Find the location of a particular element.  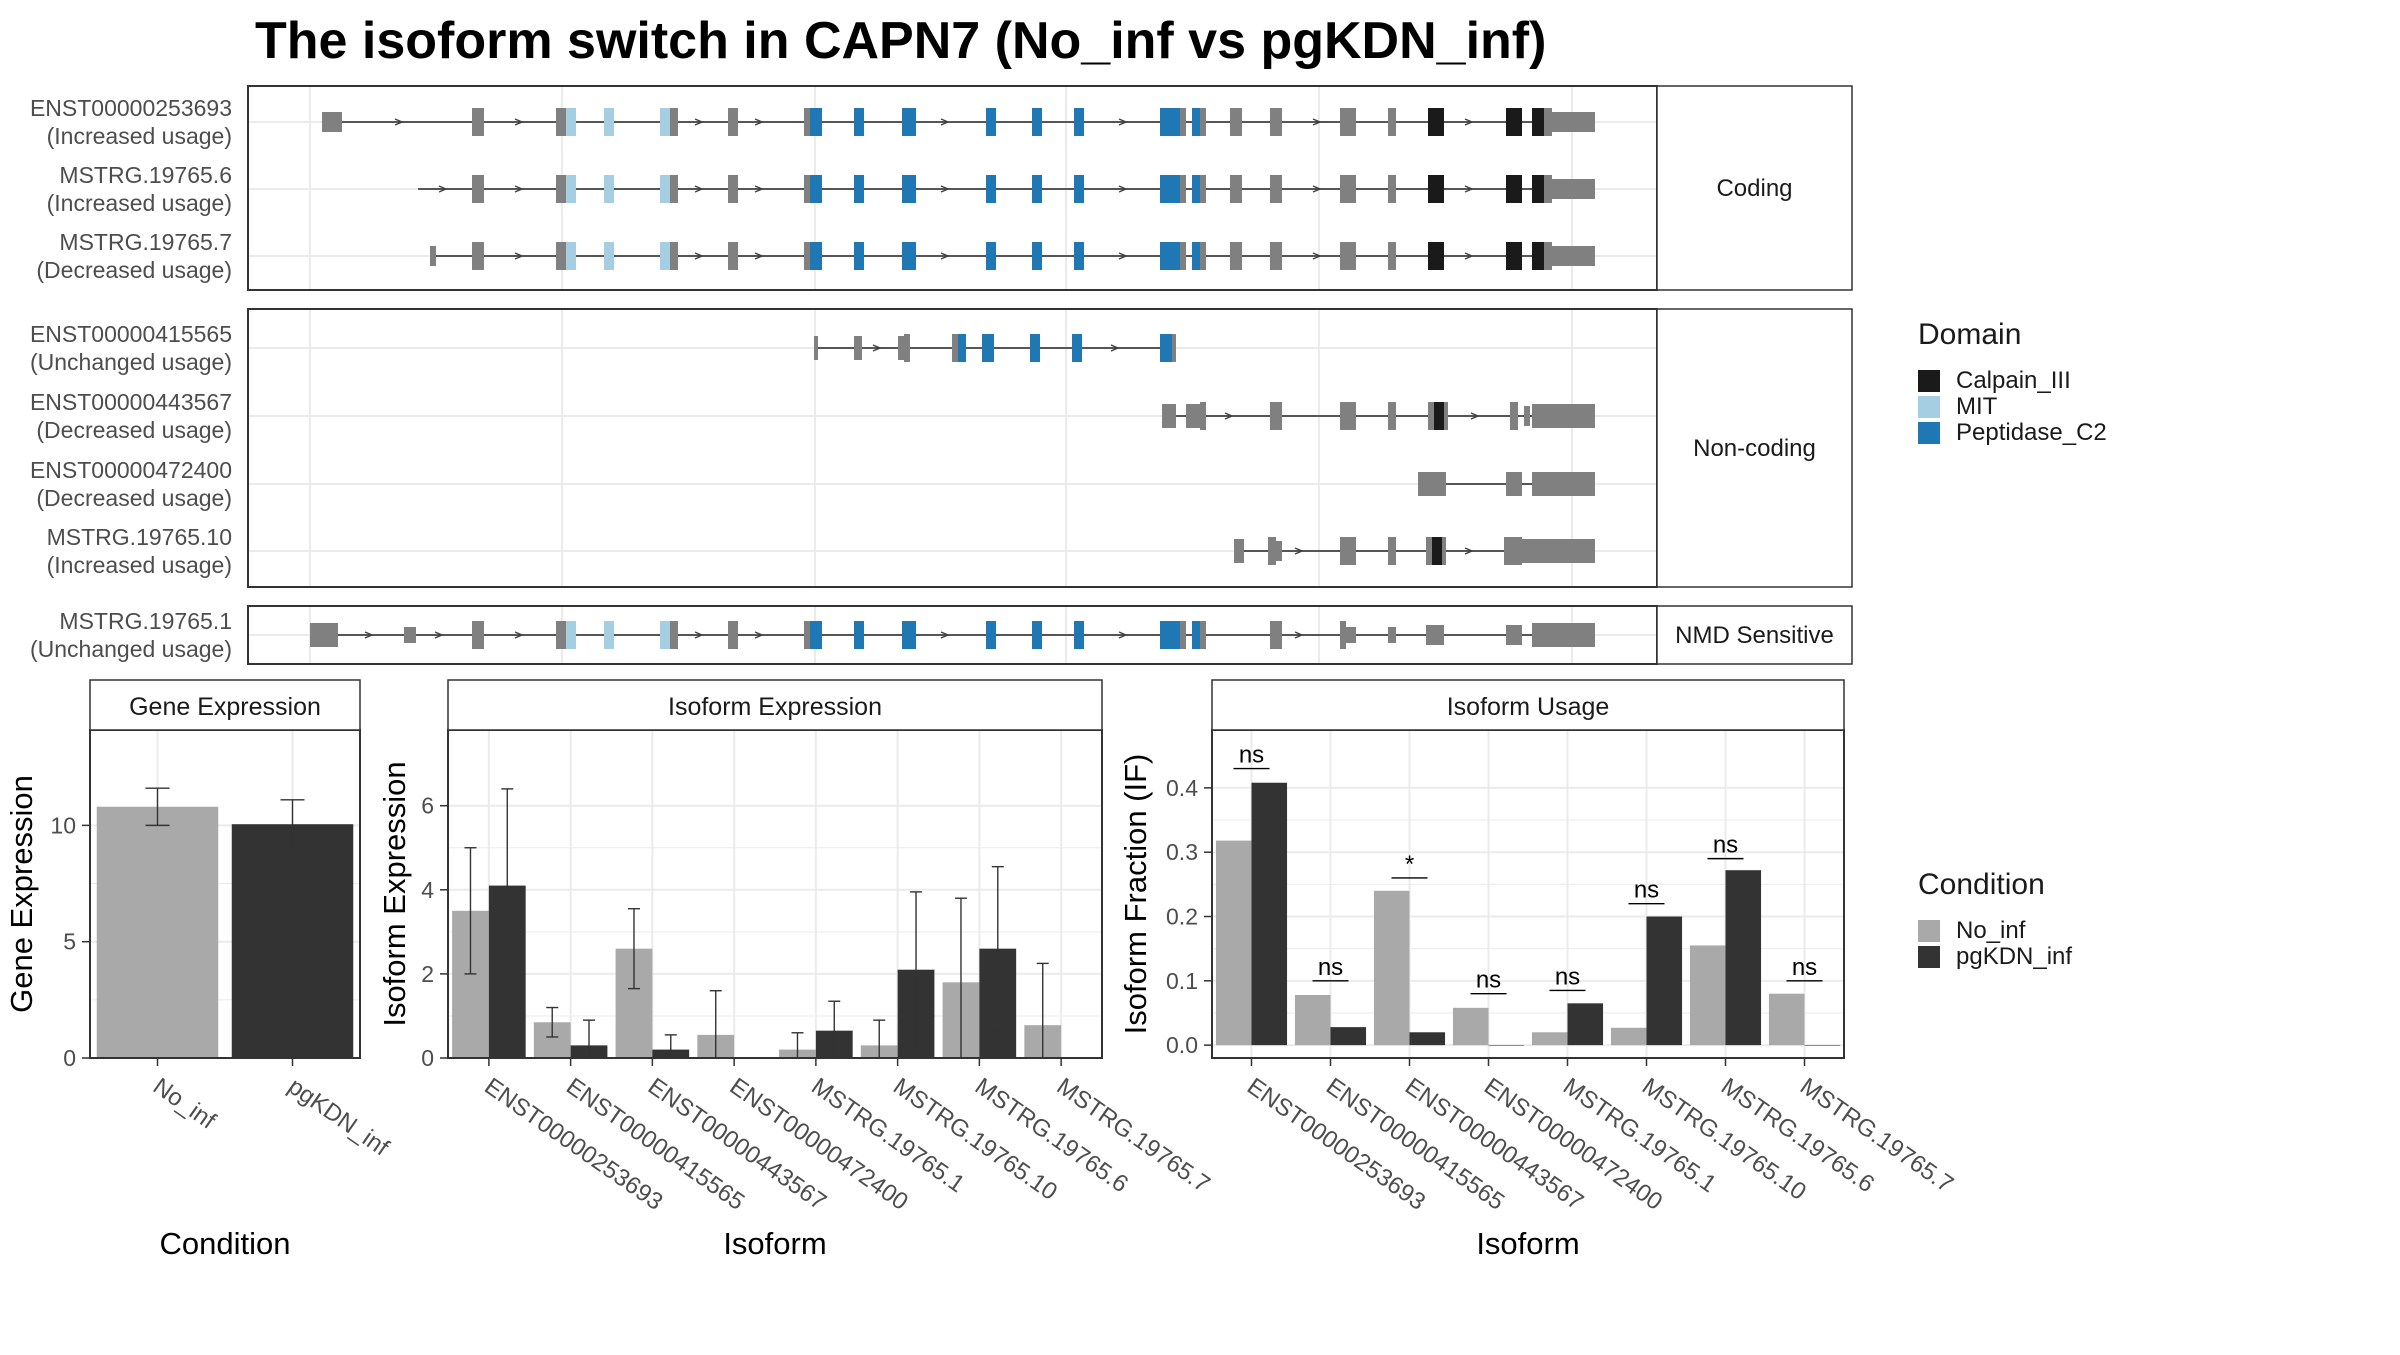

x-axis-title: Condition is located at coordinates (225, 1243).